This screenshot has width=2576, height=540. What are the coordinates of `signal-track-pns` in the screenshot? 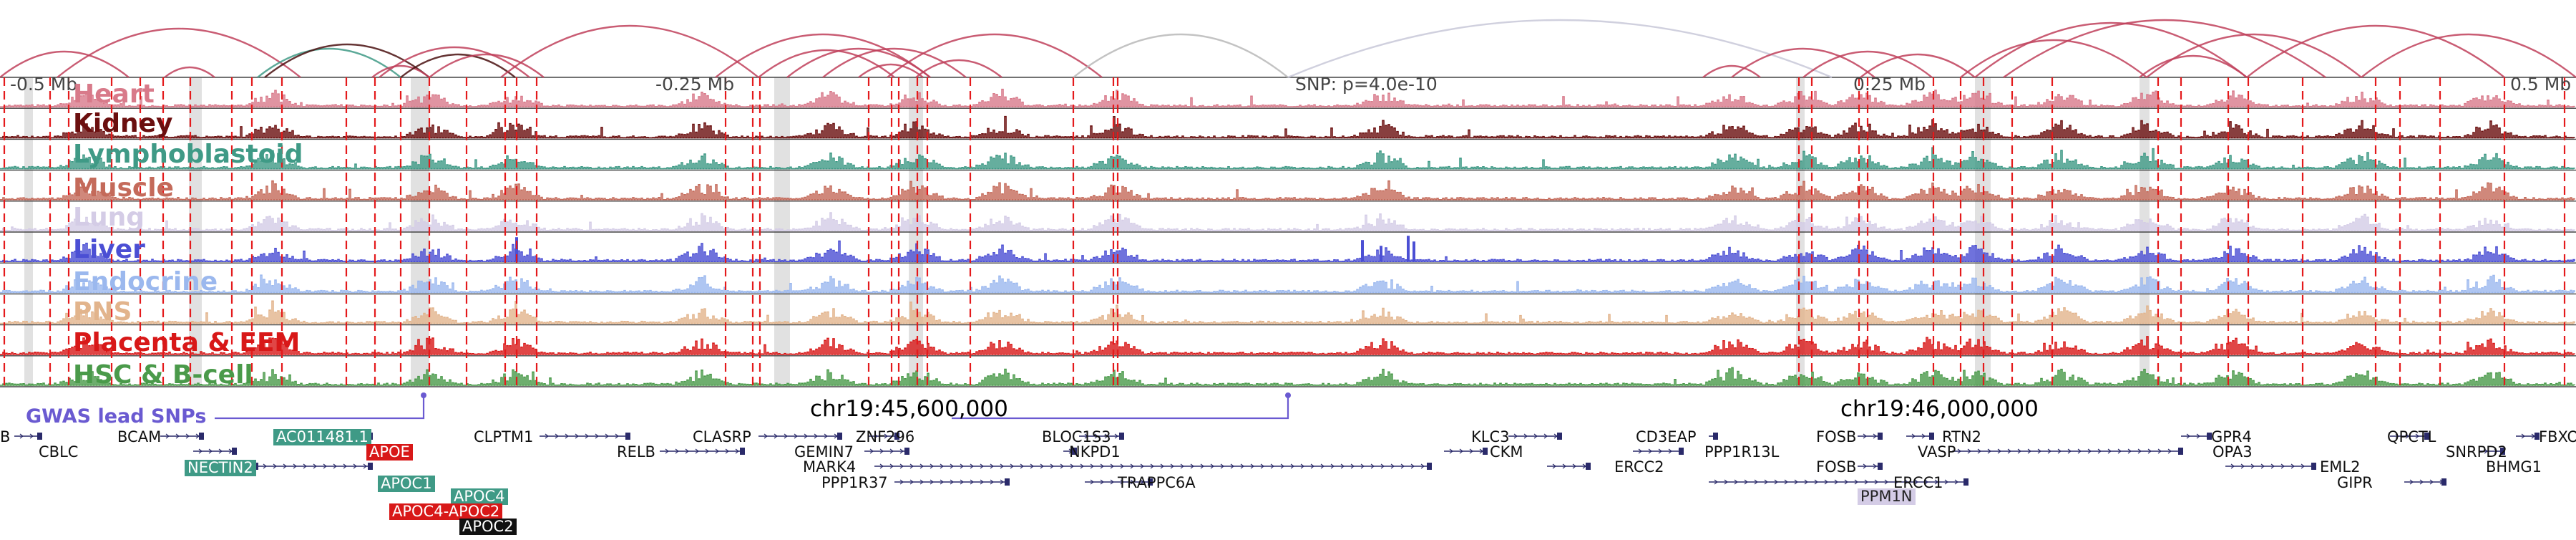 It's located at (1287, 312).